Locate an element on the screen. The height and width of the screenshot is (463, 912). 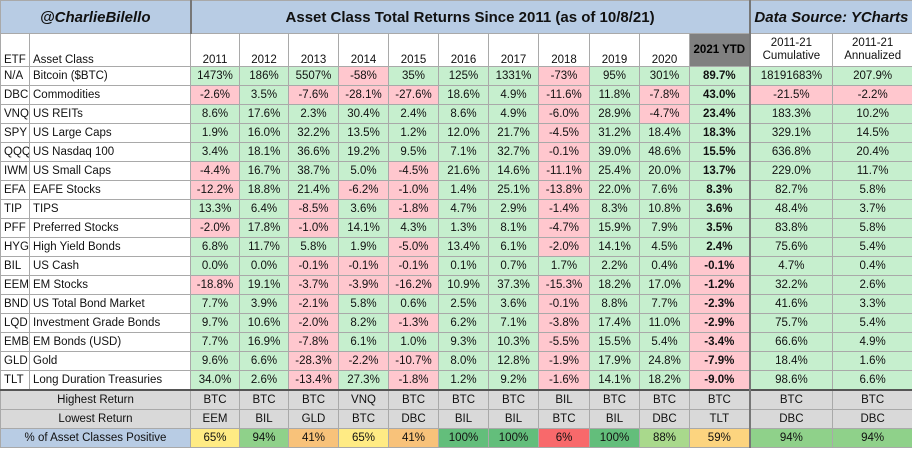
summary-value-lowest: BIL is located at coordinates (463, 419).